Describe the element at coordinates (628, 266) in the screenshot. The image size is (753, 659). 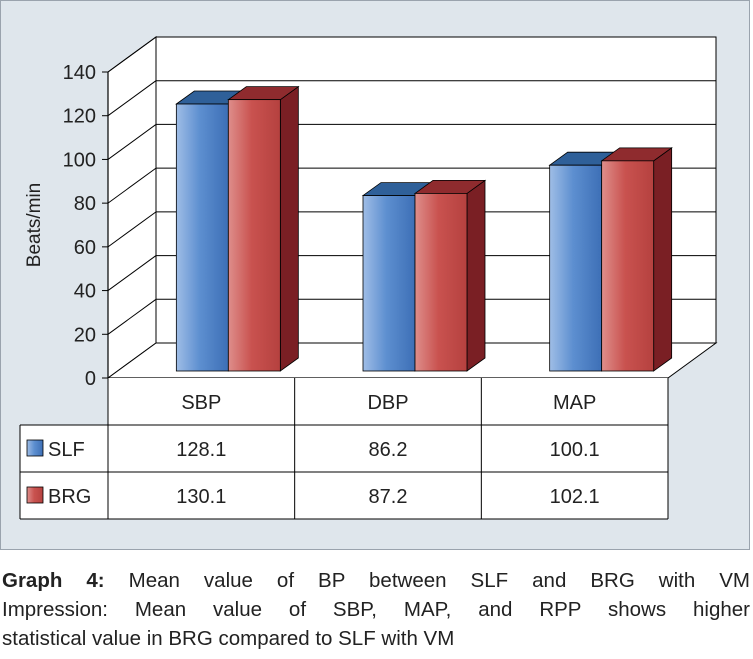
I see `bar-brg-map` at that location.